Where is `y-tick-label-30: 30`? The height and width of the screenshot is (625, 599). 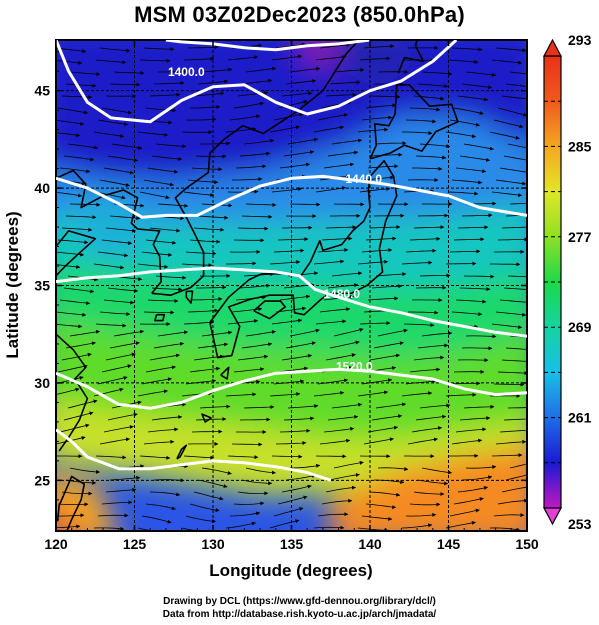 y-tick-label-30: 30 is located at coordinates (42, 383).